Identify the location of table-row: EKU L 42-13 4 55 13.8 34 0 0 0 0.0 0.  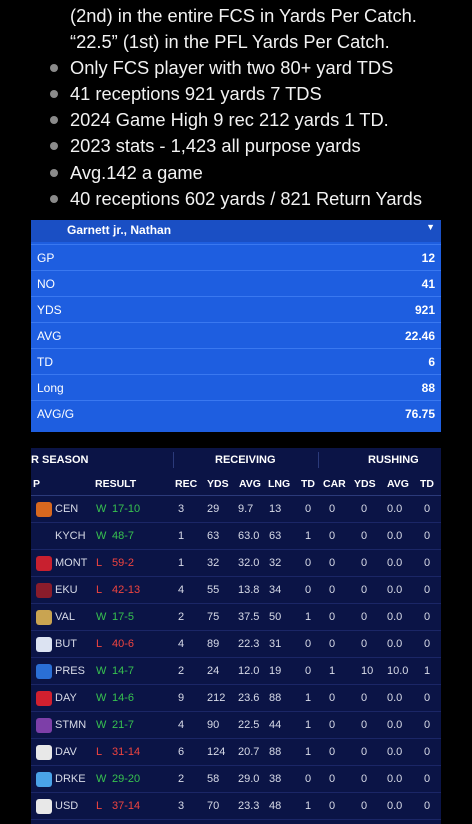
(236, 590).